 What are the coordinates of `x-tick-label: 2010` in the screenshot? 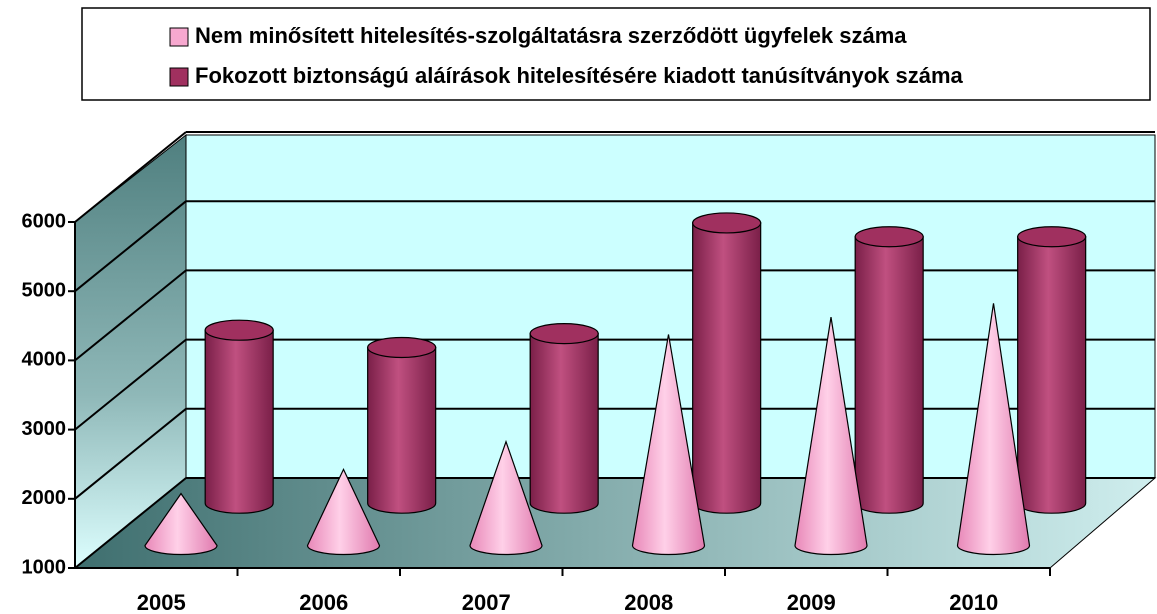 It's located at (973, 602).